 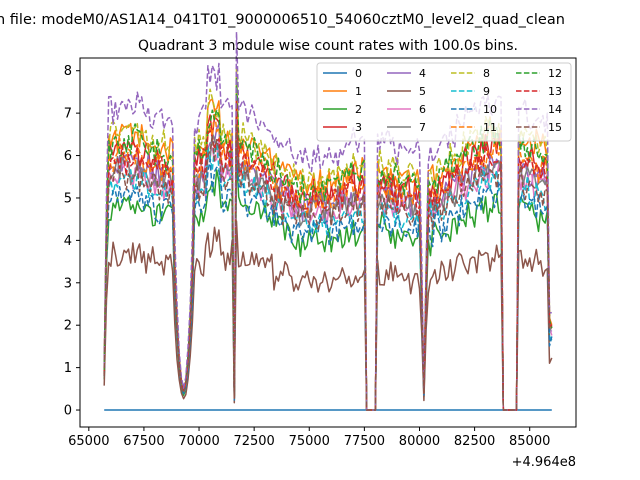 I want to click on legend-label: 6, so click(x=422, y=109).